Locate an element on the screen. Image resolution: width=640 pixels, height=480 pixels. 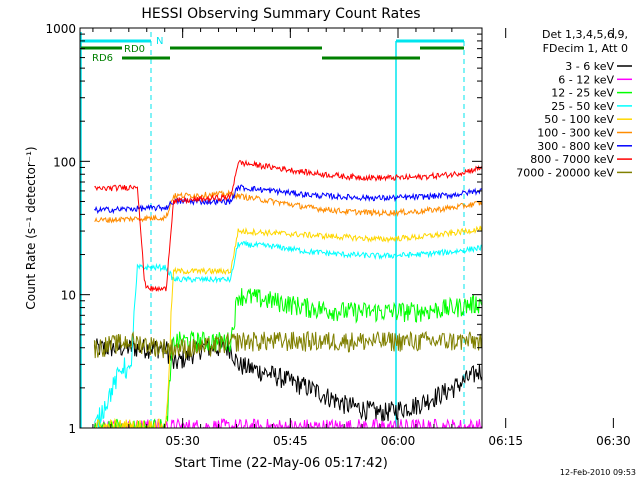
y-tick-label: 100 is located at coordinates (64, 162).